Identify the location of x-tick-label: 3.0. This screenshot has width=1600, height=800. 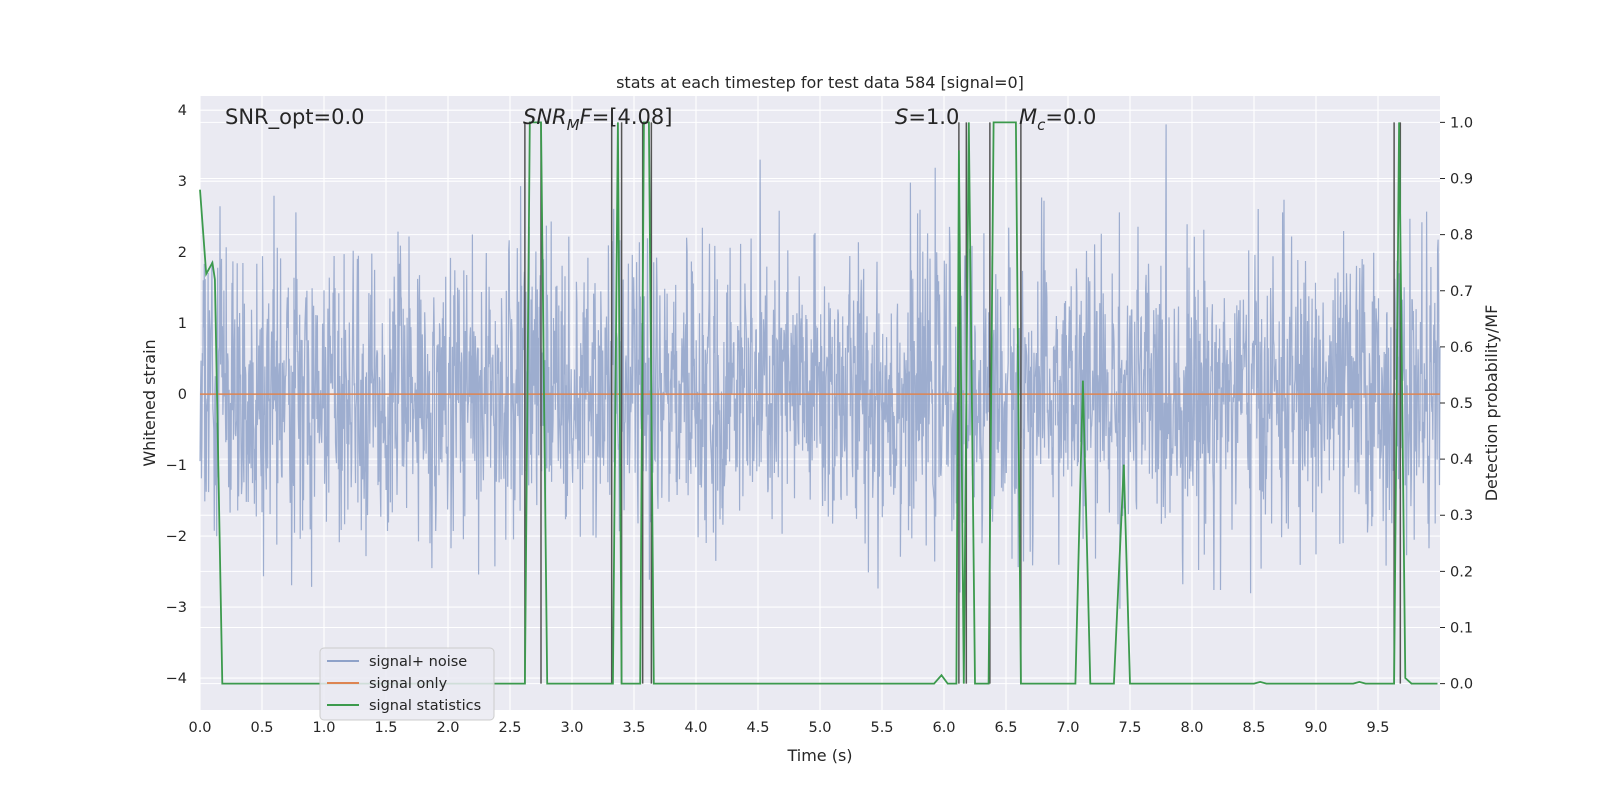
(571, 728).